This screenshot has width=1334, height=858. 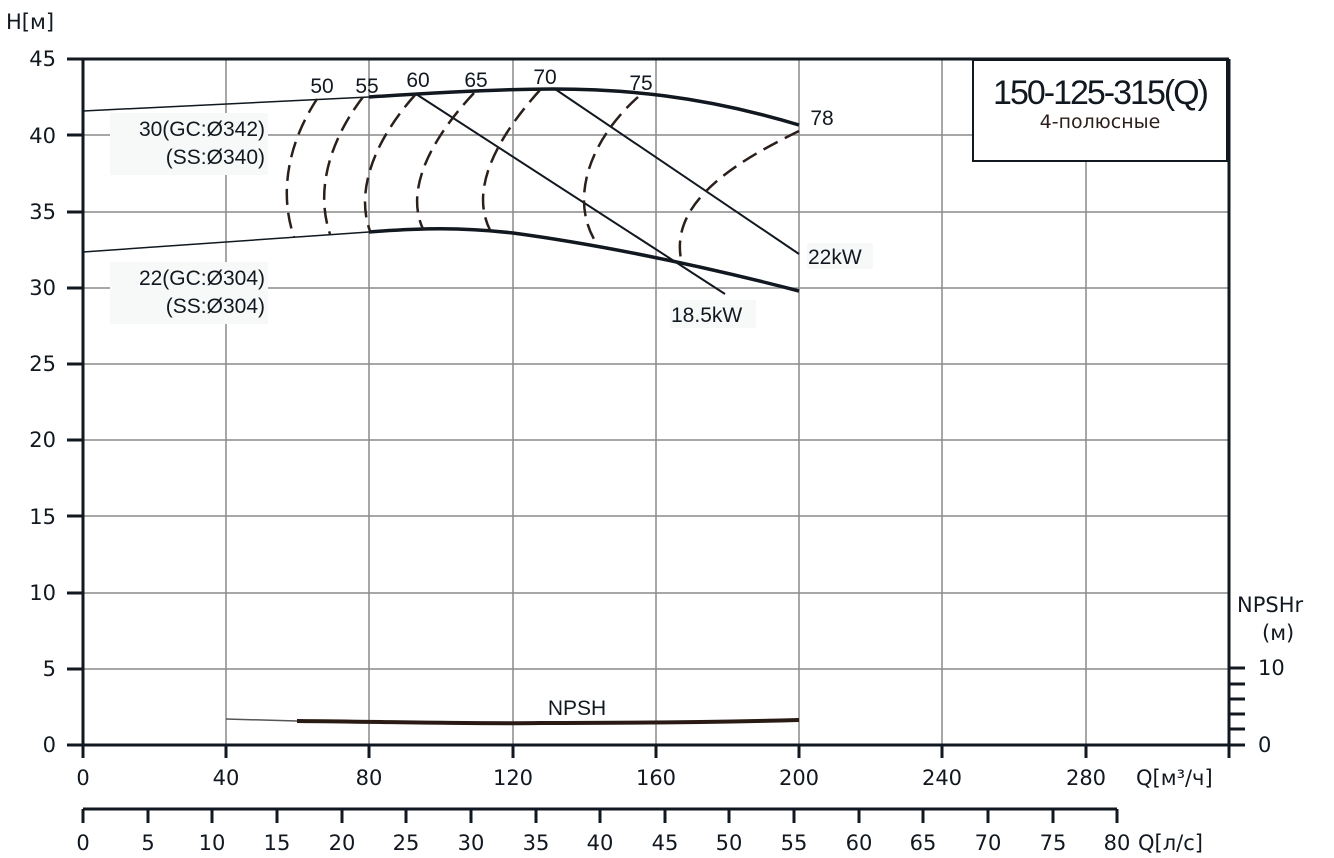 I want to click on npsh-curve, so click(x=548, y=722).